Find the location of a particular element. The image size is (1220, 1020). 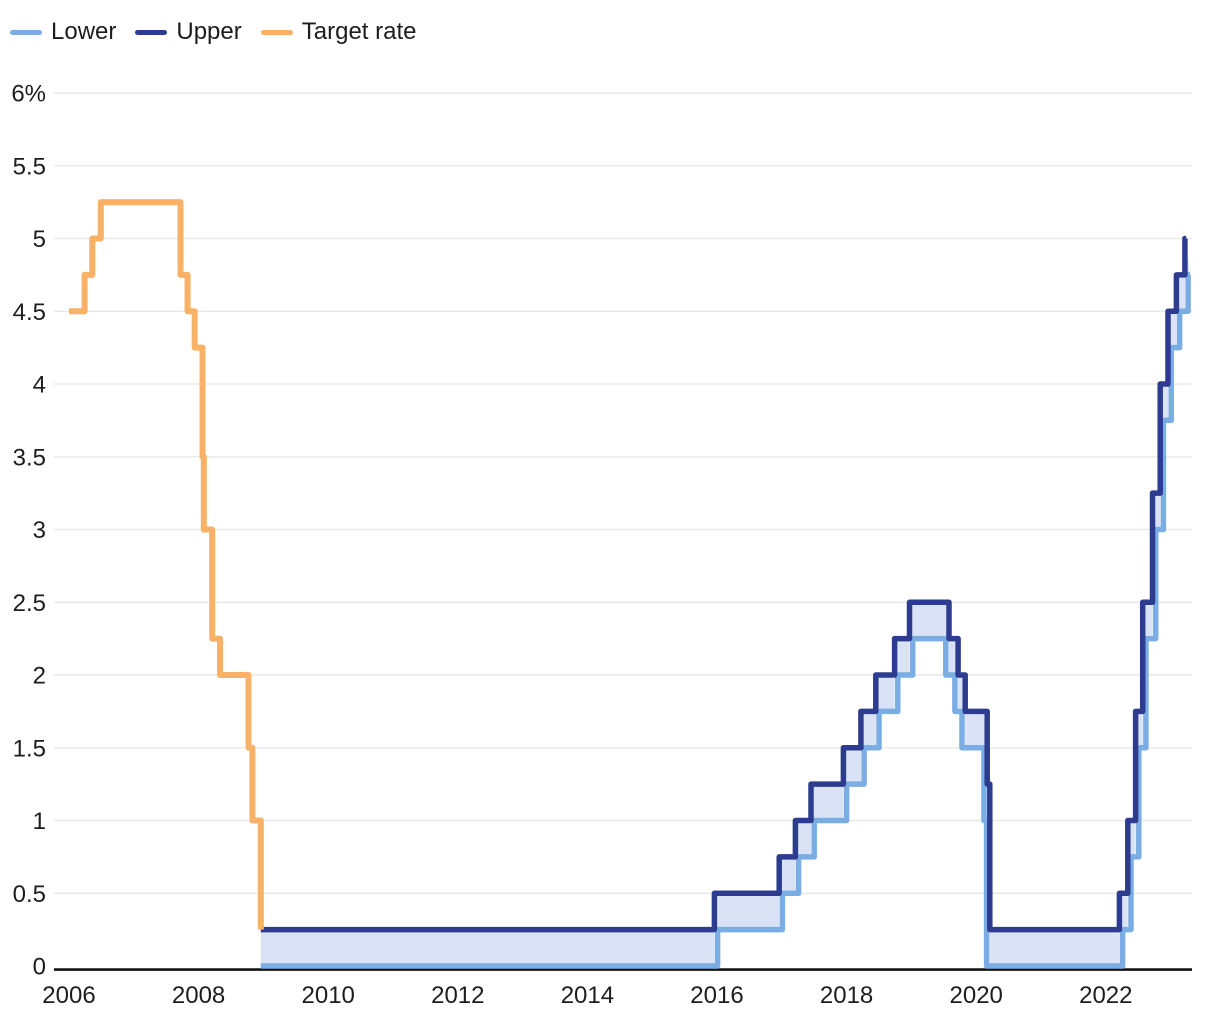

x-tick-label: 2018 is located at coordinates (846, 995).